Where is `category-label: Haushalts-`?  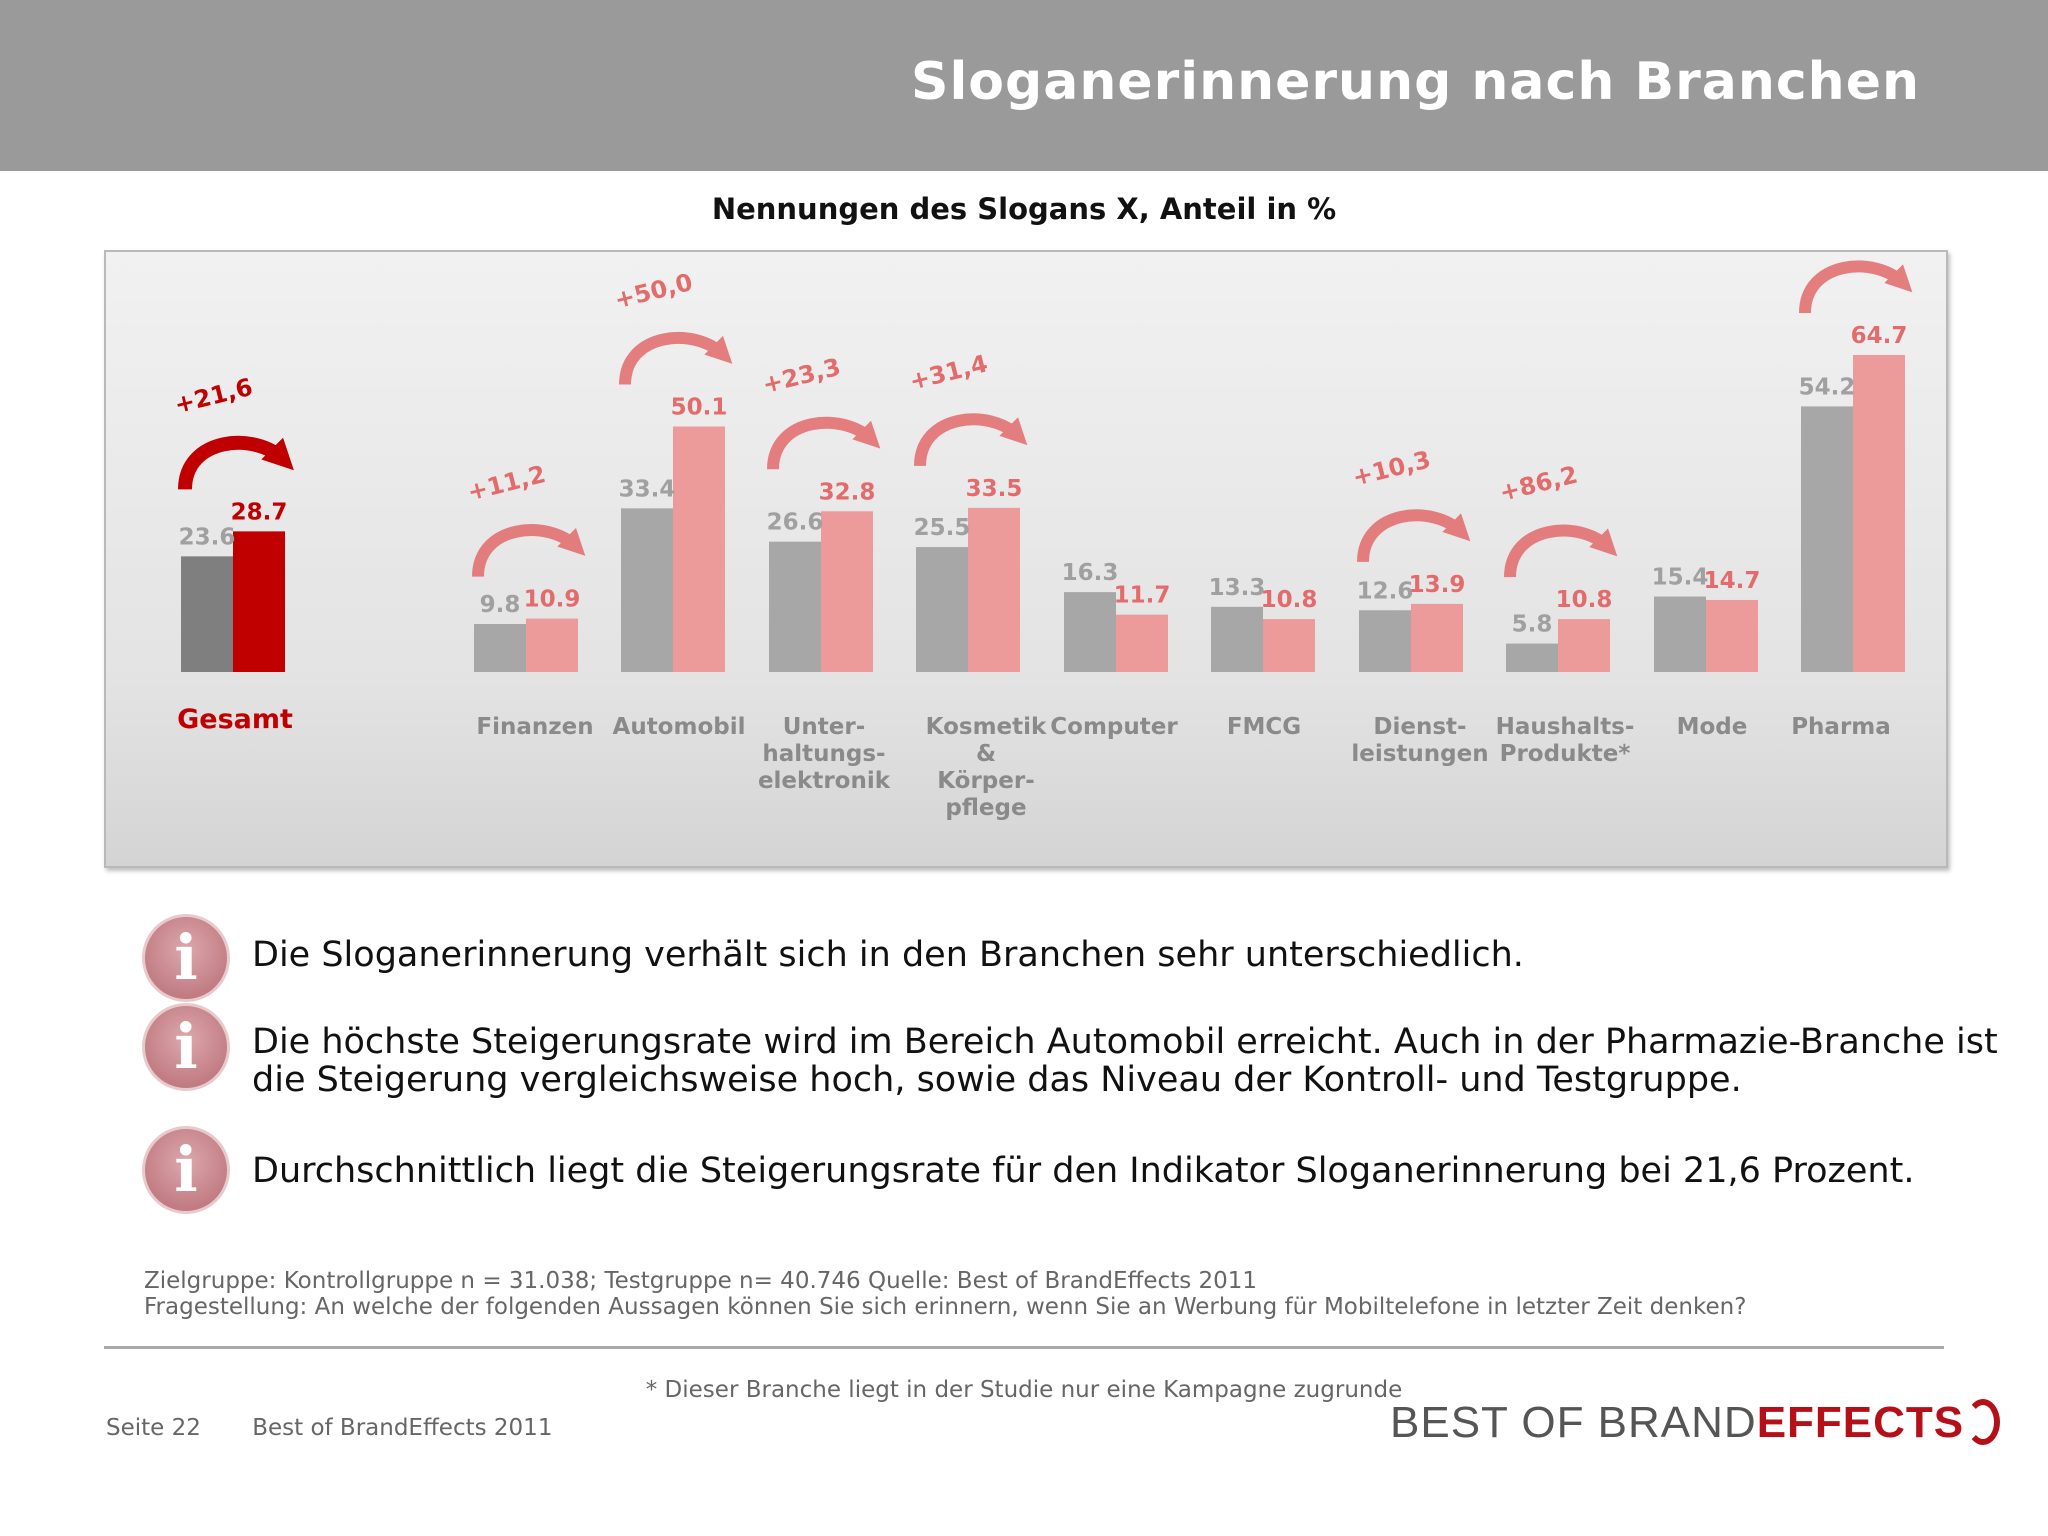
category-label: Haushalts- is located at coordinates (1565, 727).